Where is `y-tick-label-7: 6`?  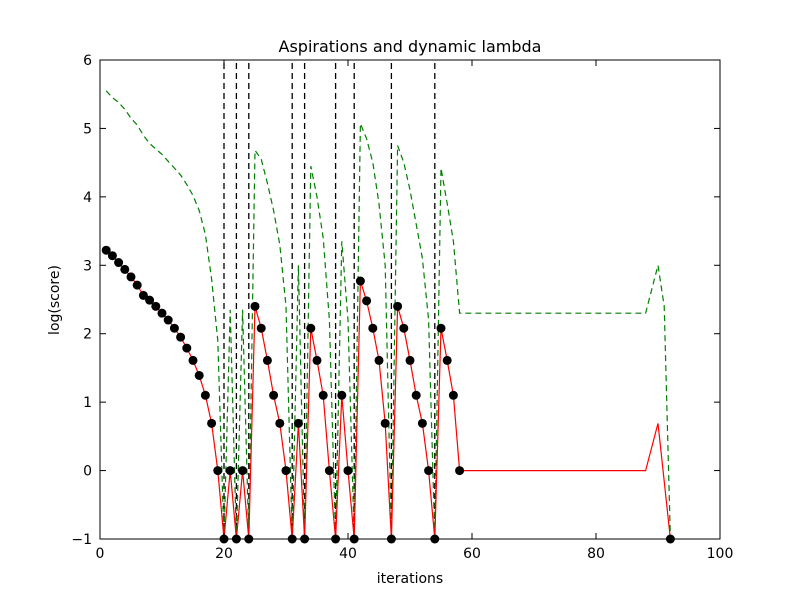 y-tick-label-7: 6 is located at coordinates (87, 61).